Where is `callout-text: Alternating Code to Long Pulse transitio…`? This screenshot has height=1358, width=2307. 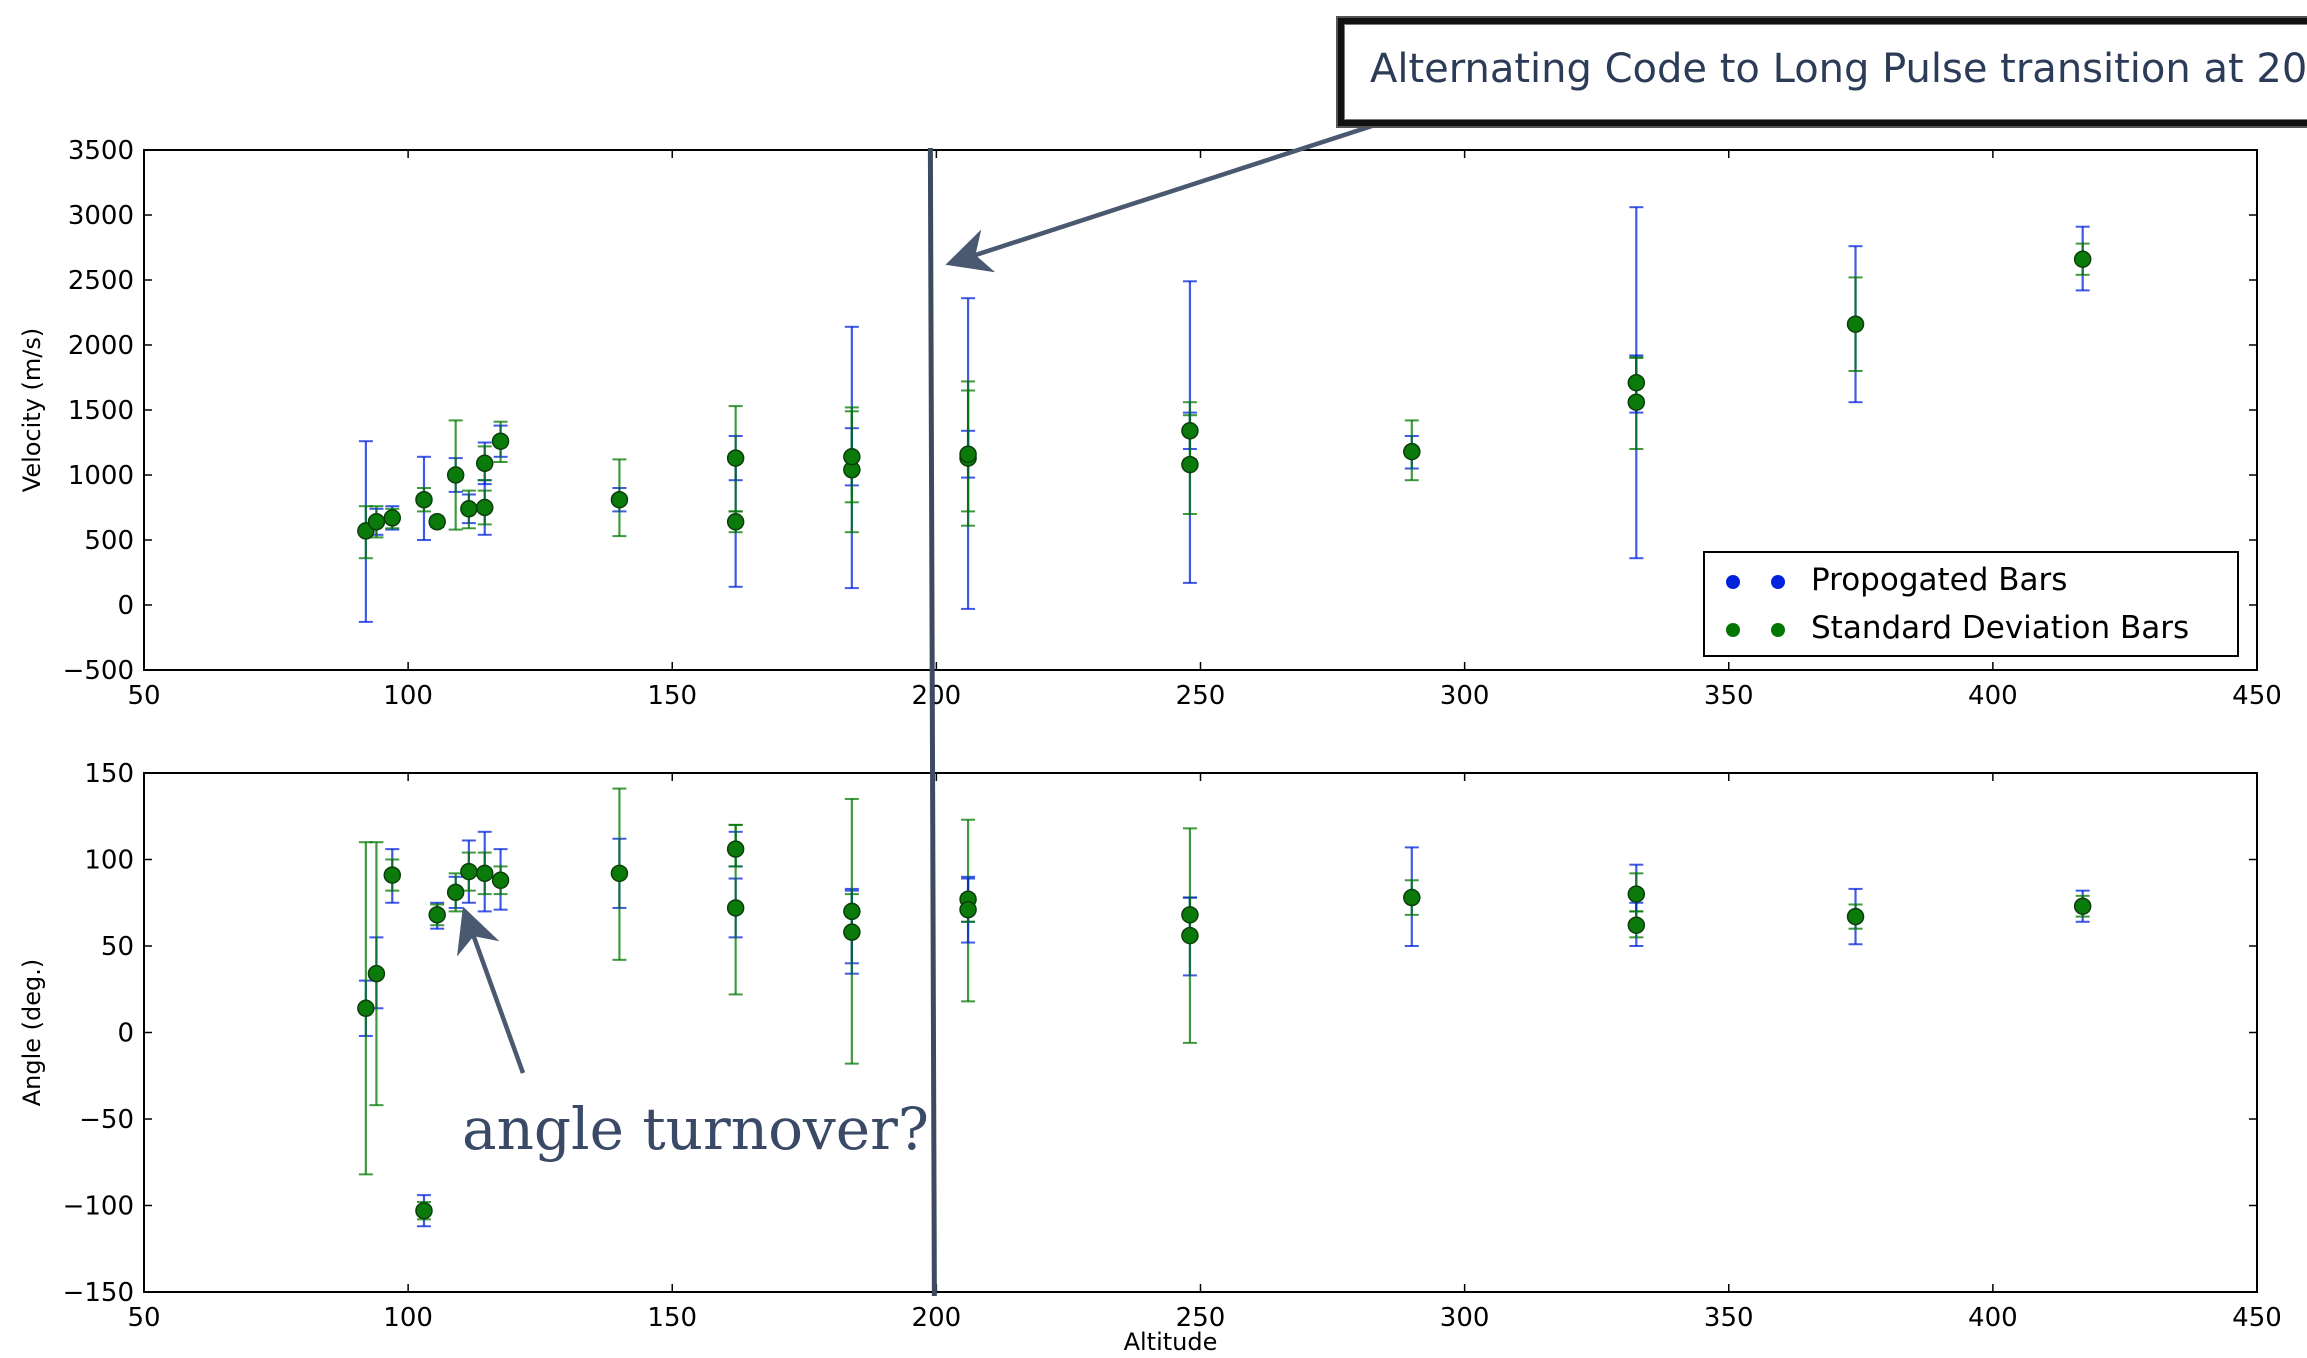 callout-text: Alternating Code to Long Pulse transitio… is located at coordinates (1838, 69).